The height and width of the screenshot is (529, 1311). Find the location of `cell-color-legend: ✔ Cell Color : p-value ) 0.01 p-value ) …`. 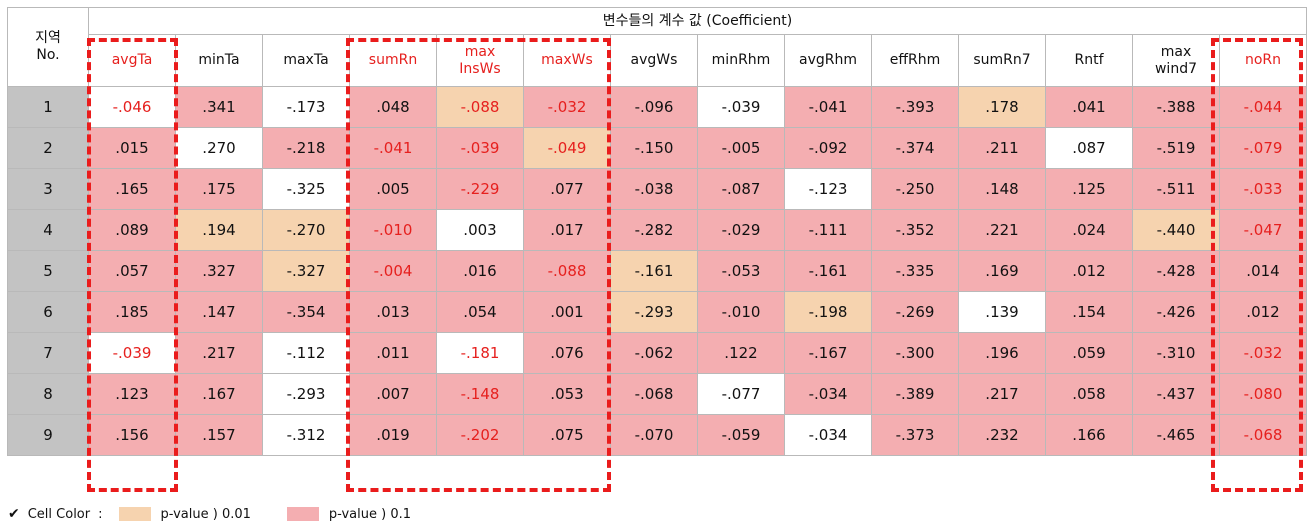

cell-color-legend: ✔ Cell Color : p-value ) 0.01 p-value ) … is located at coordinates (227, 514).